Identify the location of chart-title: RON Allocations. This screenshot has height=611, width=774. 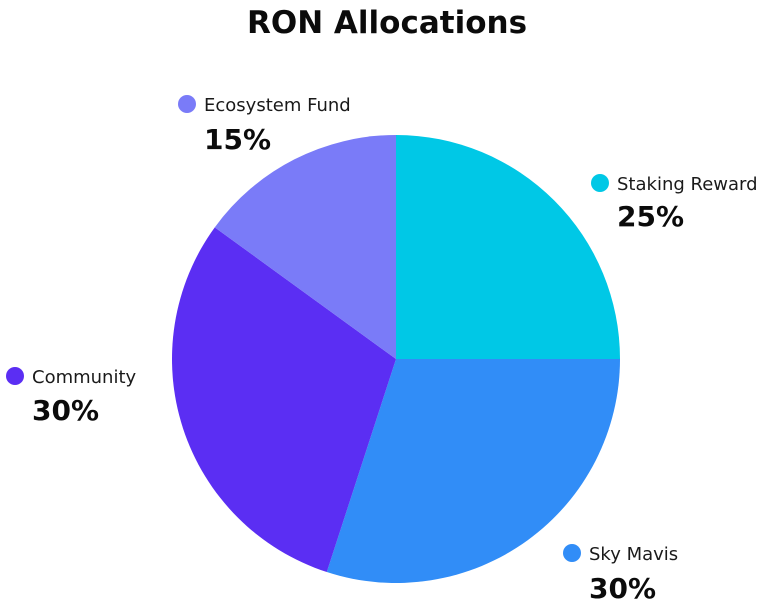
(387, 23).